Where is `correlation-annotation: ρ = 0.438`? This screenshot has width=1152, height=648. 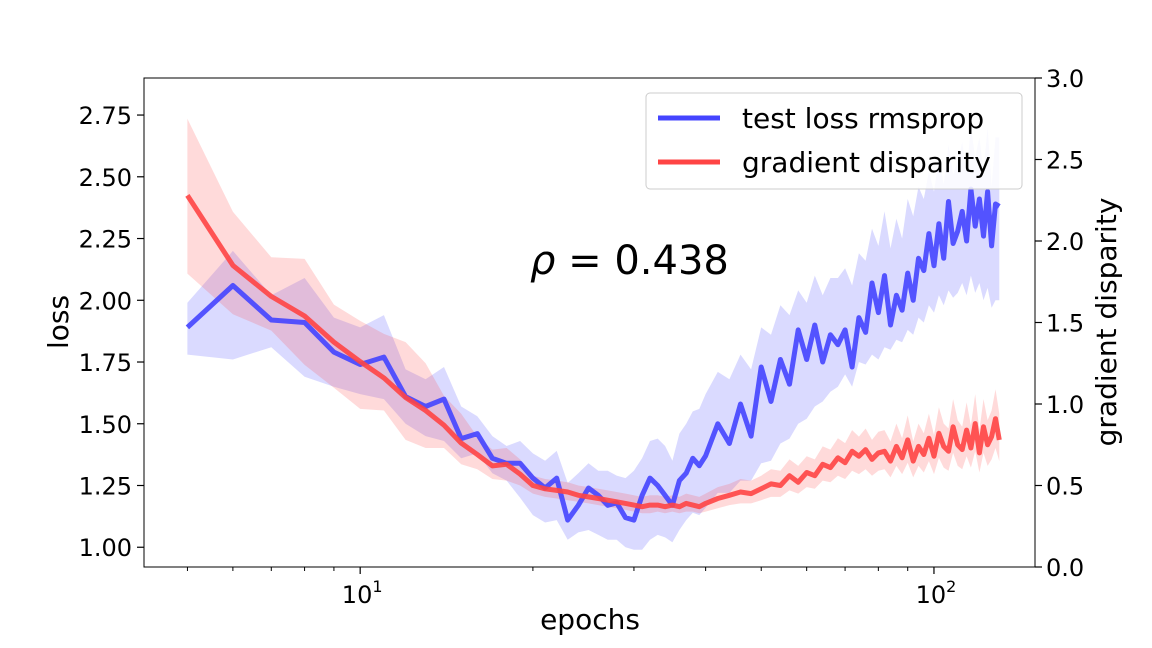
correlation-annotation: ρ = 0.438 is located at coordinates (629, 261).